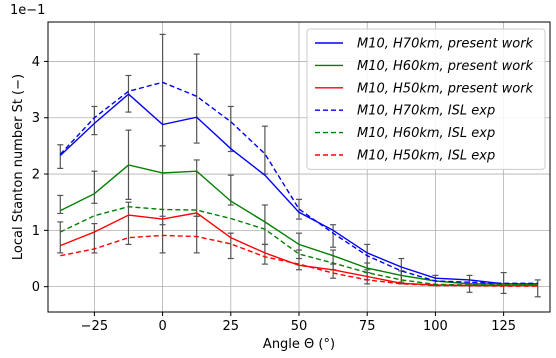 This screenshot has height=358, width=556. Describe the element at coordinates (36, 287) in the screenshot. I see `y-tick-label: 0` at that location.